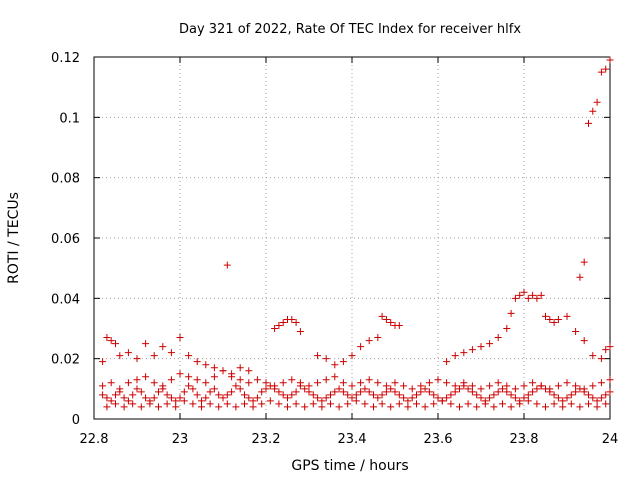 The width and height of the screenshot is (640, 480). Describe the element at coordinates (65, 239) in the screenshot. I see `y-tick-label: 0.06` at that location.